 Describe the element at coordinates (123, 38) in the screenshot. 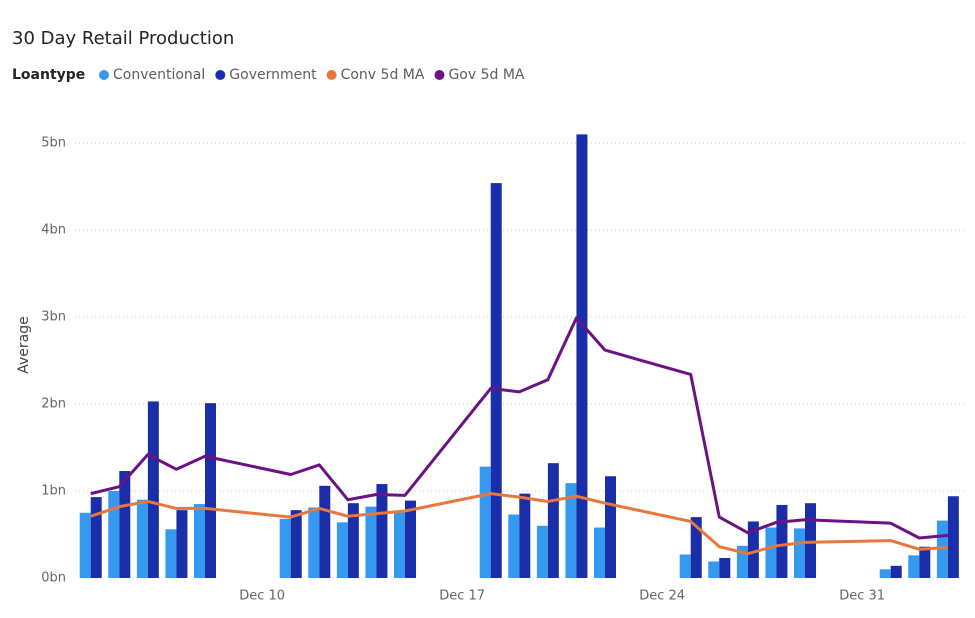

I see `chart-title: 30 Day Retail Production` at that location.